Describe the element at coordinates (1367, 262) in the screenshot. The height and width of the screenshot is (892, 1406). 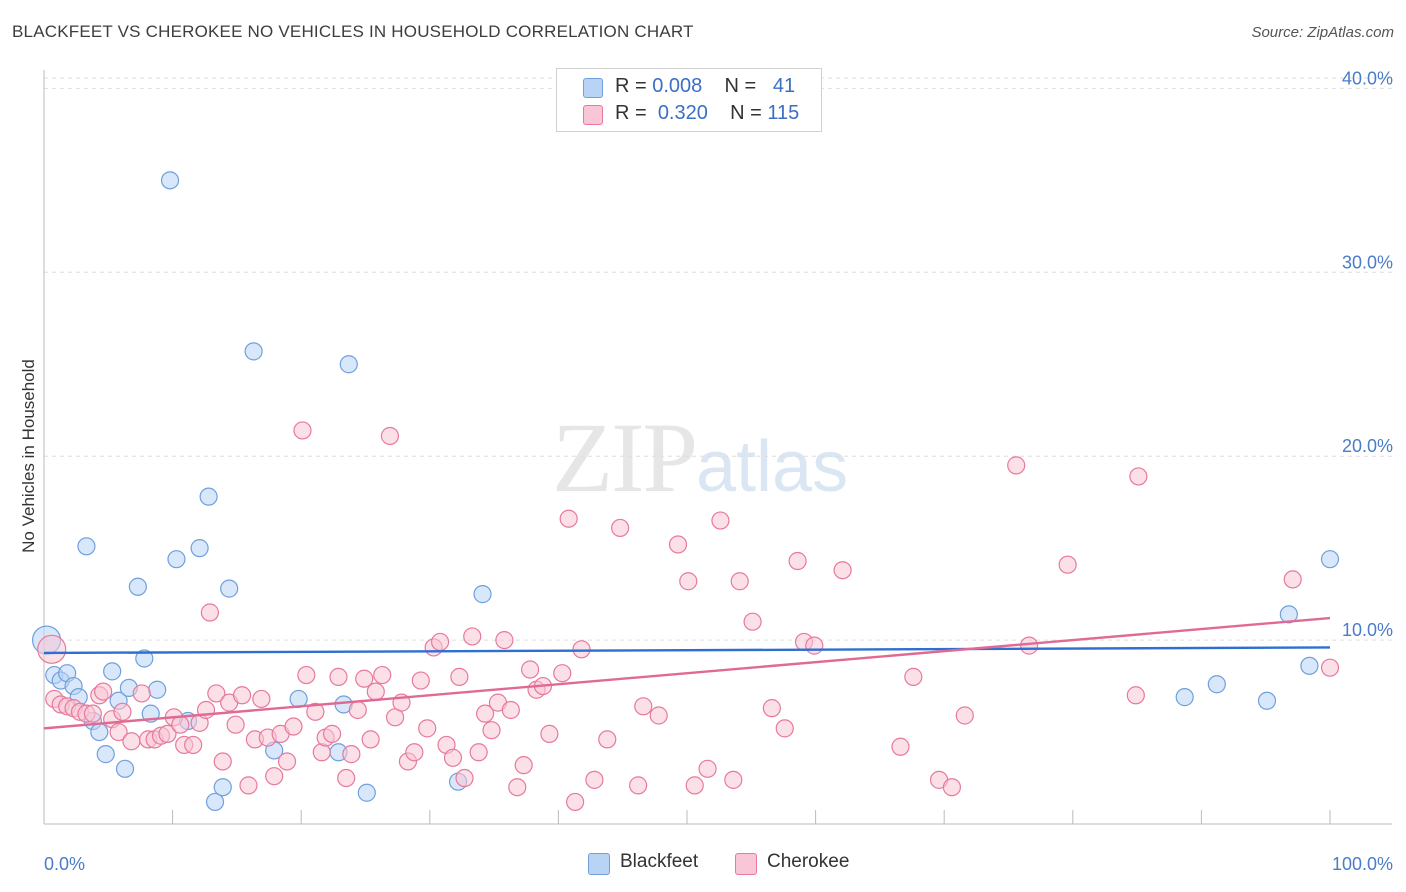
I see `y-tick-label: 30.0%` at that location.